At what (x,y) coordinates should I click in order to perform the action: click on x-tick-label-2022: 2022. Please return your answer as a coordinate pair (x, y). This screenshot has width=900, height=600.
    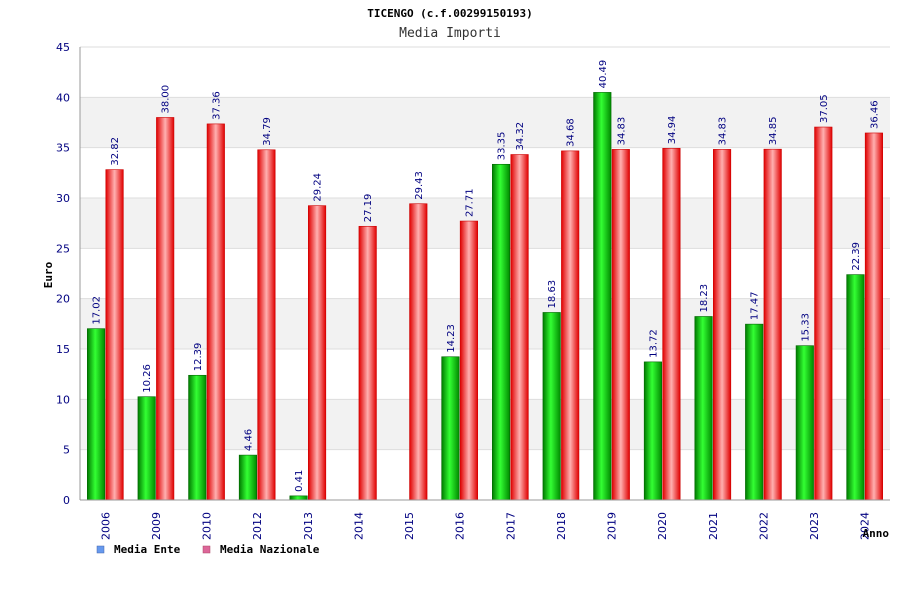
    Looking at the image, I should click on (763, 526).